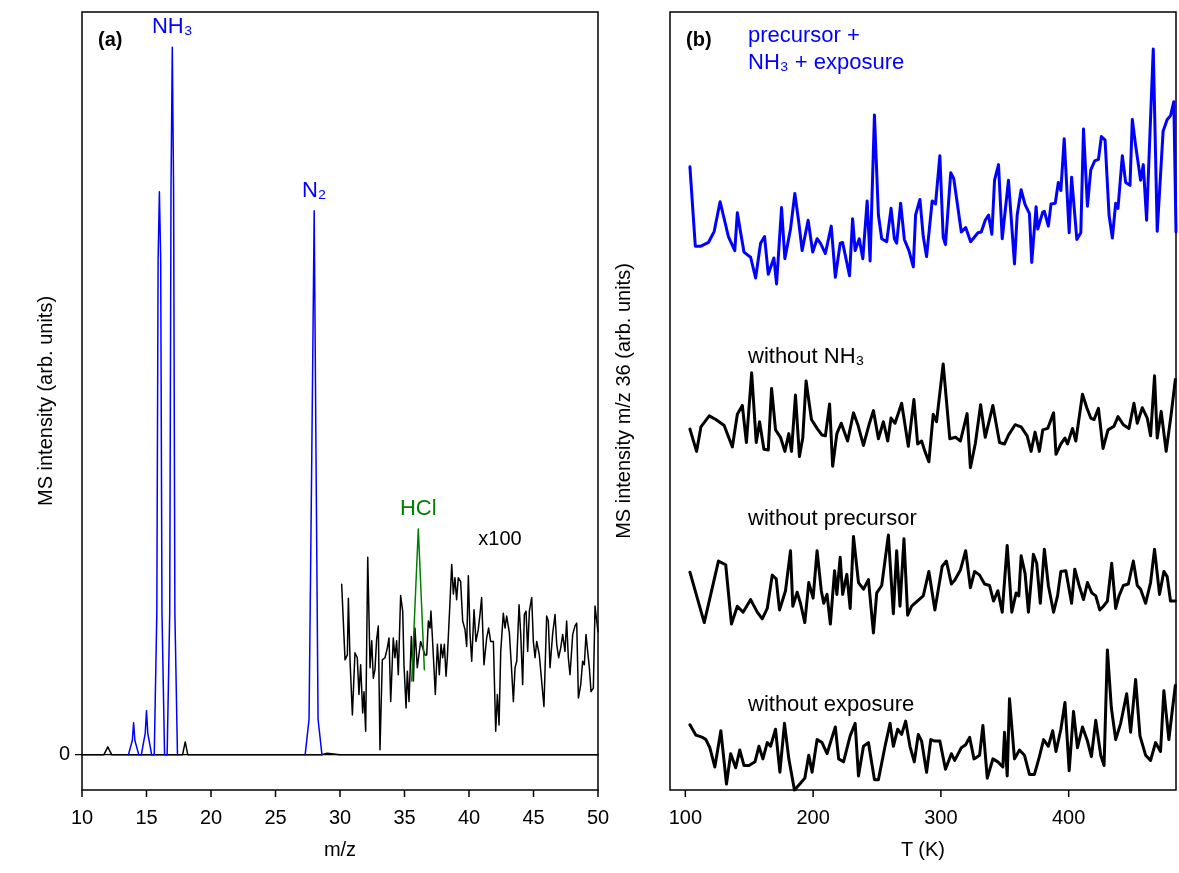  What do you see at coordinates (110, 39) in the screenshot?
I see `annotation: (a)` at bounding box center [110, 39].